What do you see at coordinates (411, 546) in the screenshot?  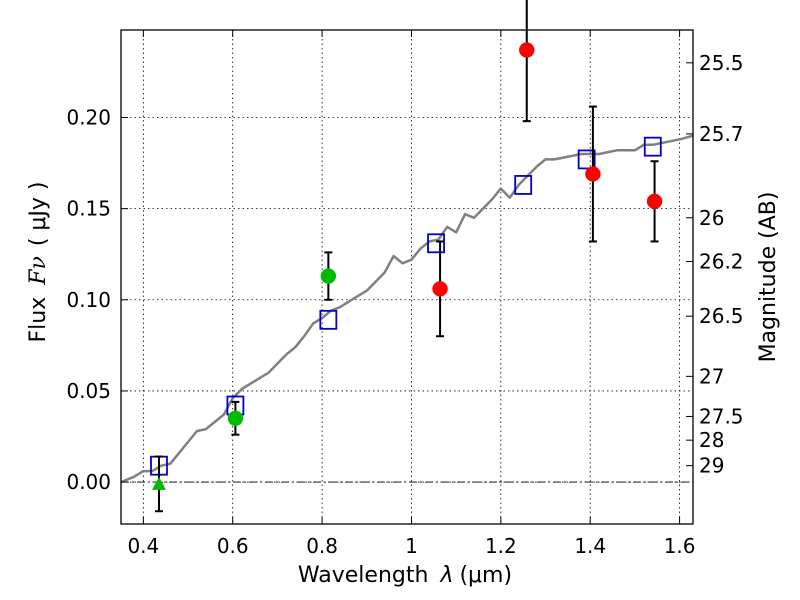 I see `x-tick-label: 1` at bounding box center [411, 546].